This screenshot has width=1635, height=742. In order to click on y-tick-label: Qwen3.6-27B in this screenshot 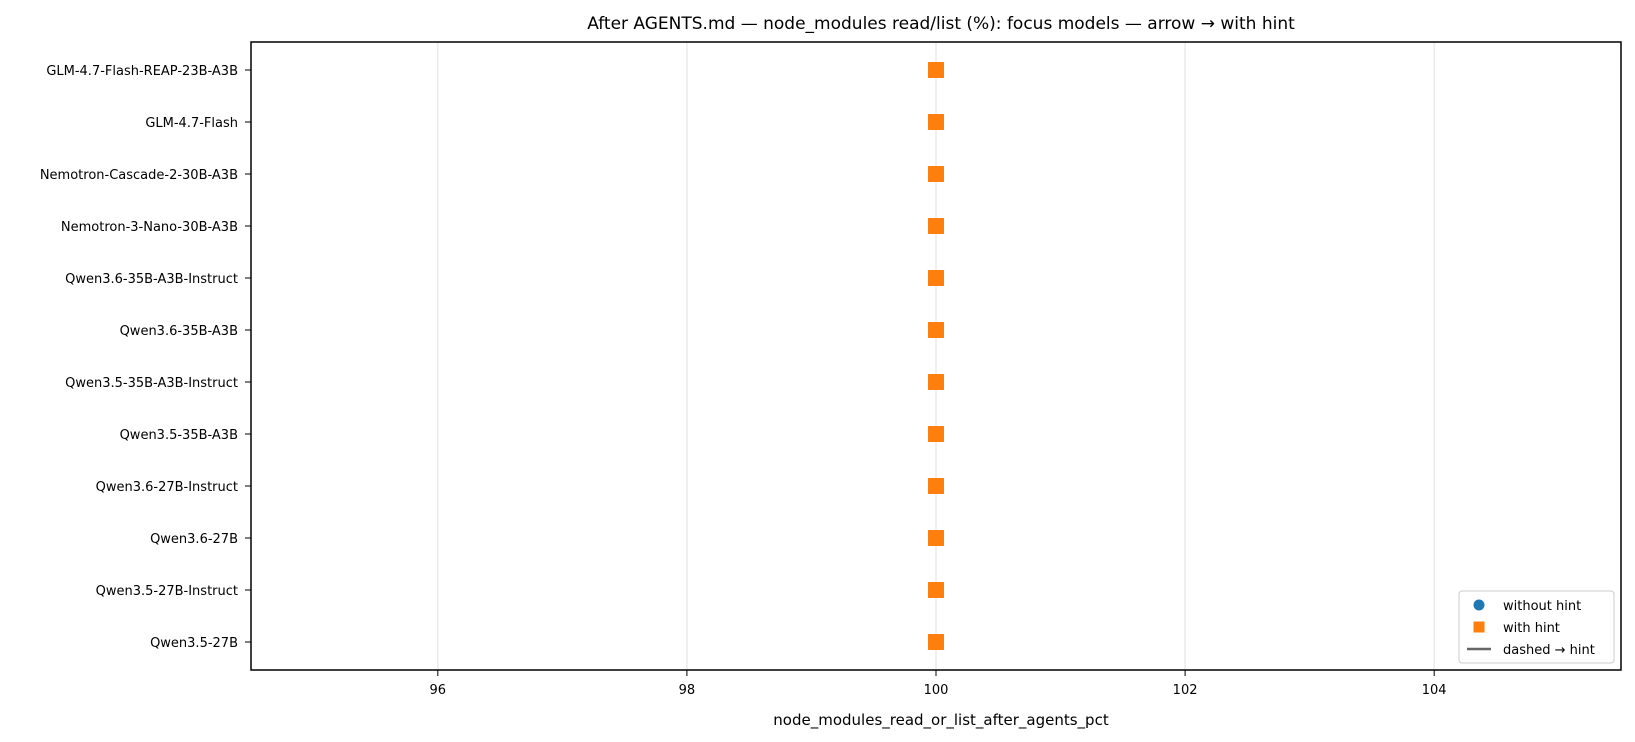, I will do `click(194, 539)`.